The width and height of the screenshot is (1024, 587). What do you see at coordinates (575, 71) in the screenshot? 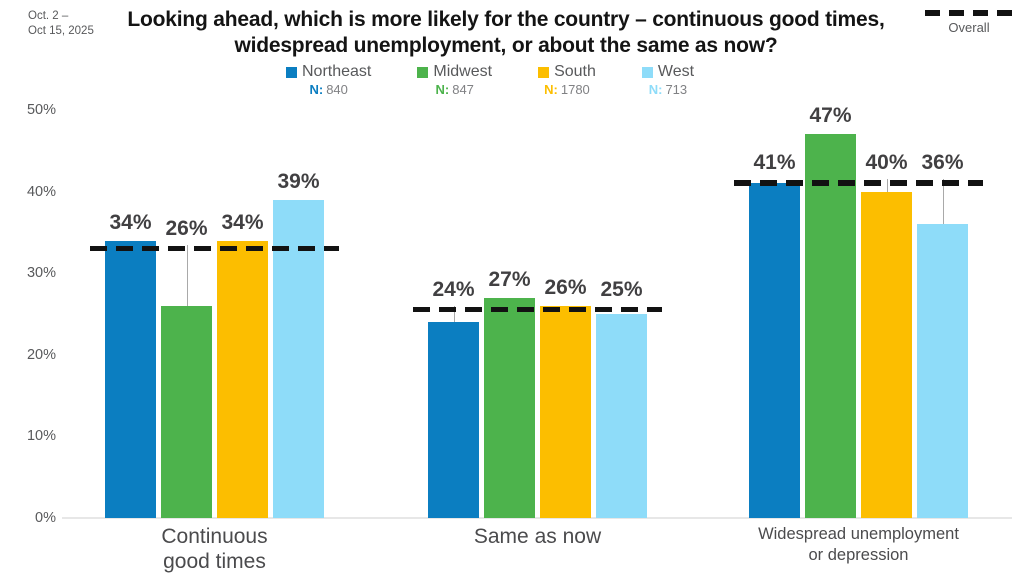
I see `legend-label: South` at bounding box center [575, 71].